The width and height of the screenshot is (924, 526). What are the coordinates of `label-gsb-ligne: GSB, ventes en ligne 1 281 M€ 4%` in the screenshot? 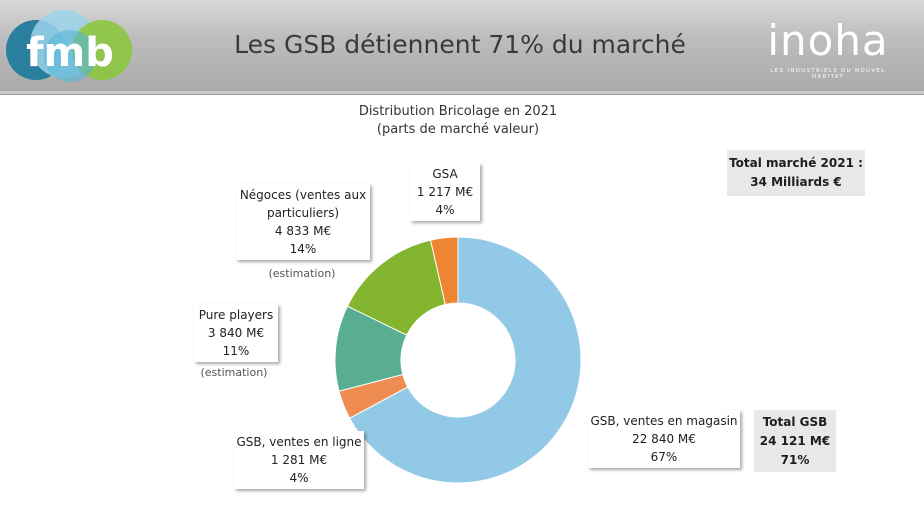 It's located at (299, 460).